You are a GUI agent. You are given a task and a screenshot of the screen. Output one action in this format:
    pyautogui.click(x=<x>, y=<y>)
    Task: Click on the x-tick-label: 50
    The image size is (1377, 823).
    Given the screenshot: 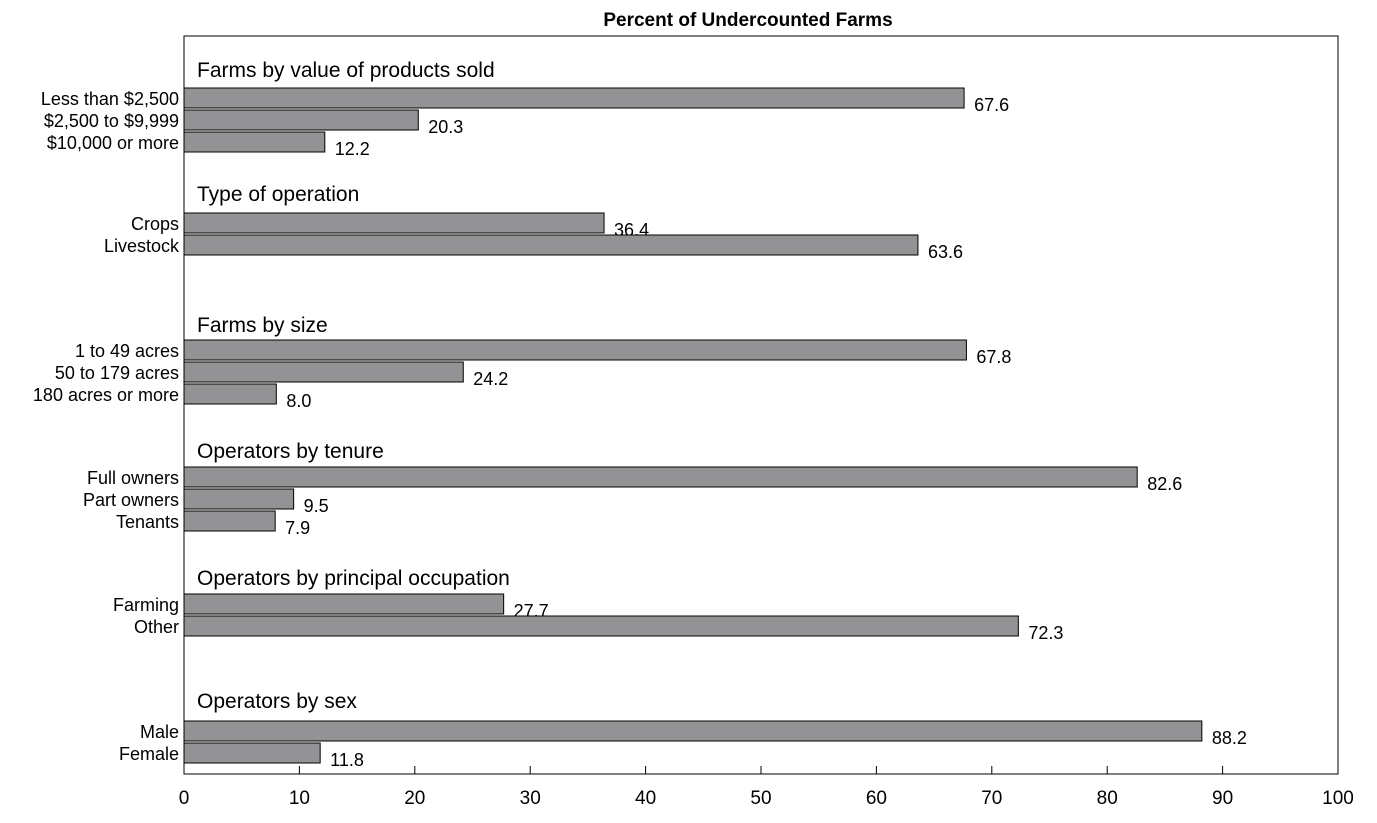 What is the action you would take?
    pyautogui.click(x=760, y=798)
    